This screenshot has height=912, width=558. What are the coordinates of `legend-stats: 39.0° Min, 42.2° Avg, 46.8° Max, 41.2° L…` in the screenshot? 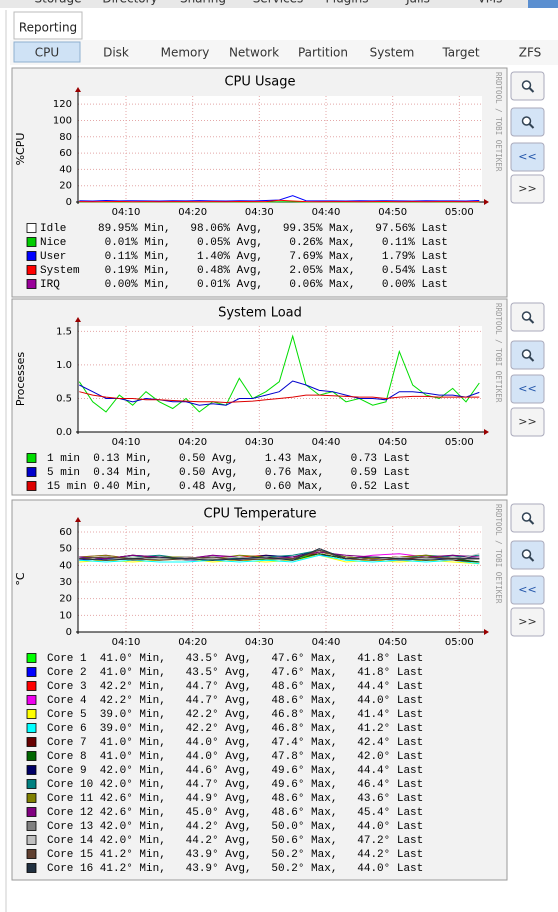 It's located at (261, 729).